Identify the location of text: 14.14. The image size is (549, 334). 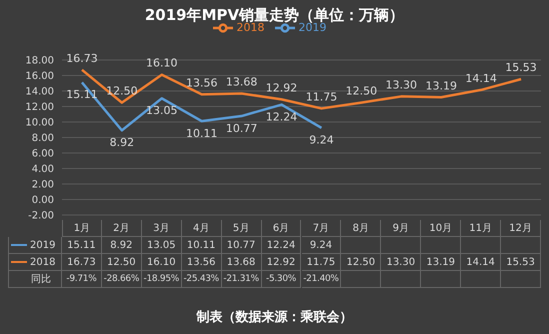
(481, 78).